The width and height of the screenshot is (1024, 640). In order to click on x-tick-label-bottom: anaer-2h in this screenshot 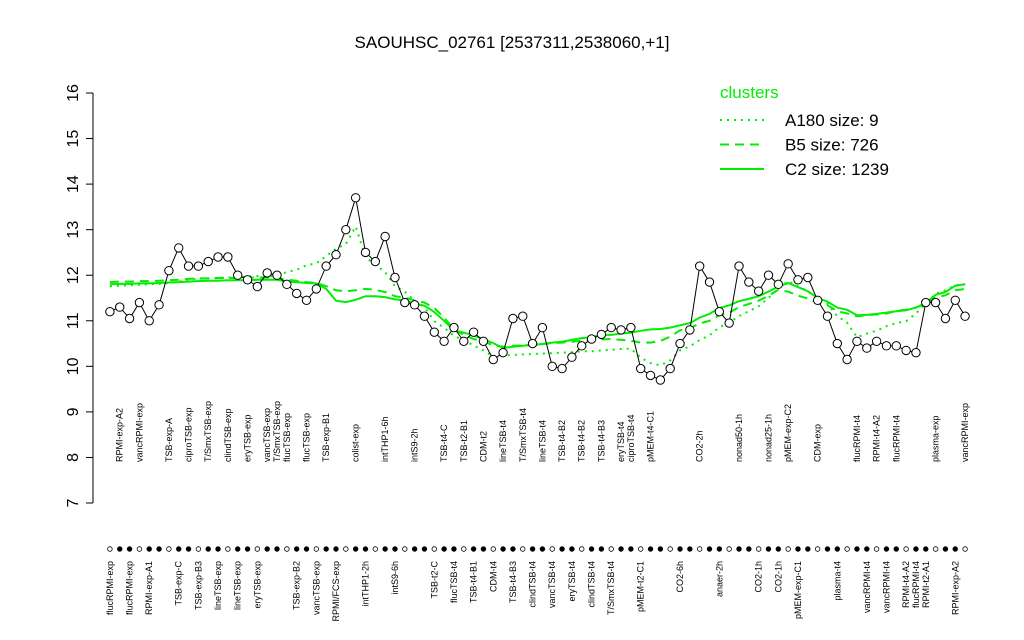, I will do `click(719, 579)`.